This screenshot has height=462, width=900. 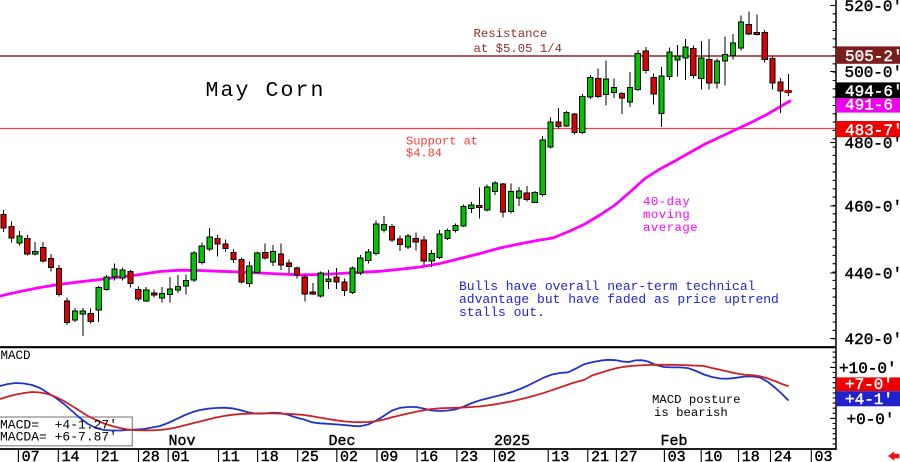 What do you see at coordinates (872, 131) in the screenshot?
I see `svg-text: 483-7'` at bounding box center [872, 131].